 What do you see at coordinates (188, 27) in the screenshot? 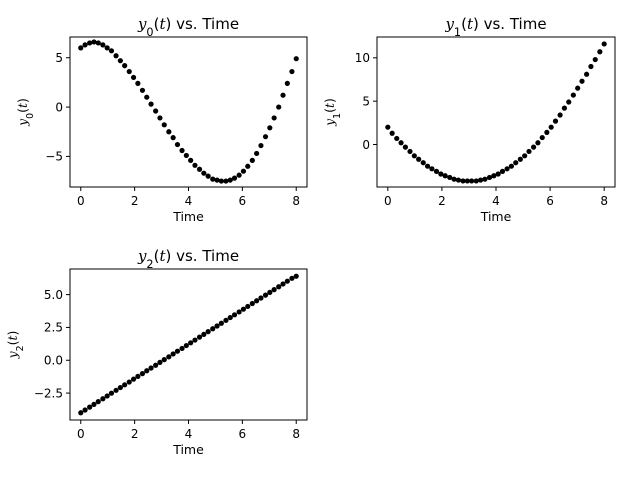
I see `chart-title-0: y0(t) vs. Time` at bounding box center [188, 27].